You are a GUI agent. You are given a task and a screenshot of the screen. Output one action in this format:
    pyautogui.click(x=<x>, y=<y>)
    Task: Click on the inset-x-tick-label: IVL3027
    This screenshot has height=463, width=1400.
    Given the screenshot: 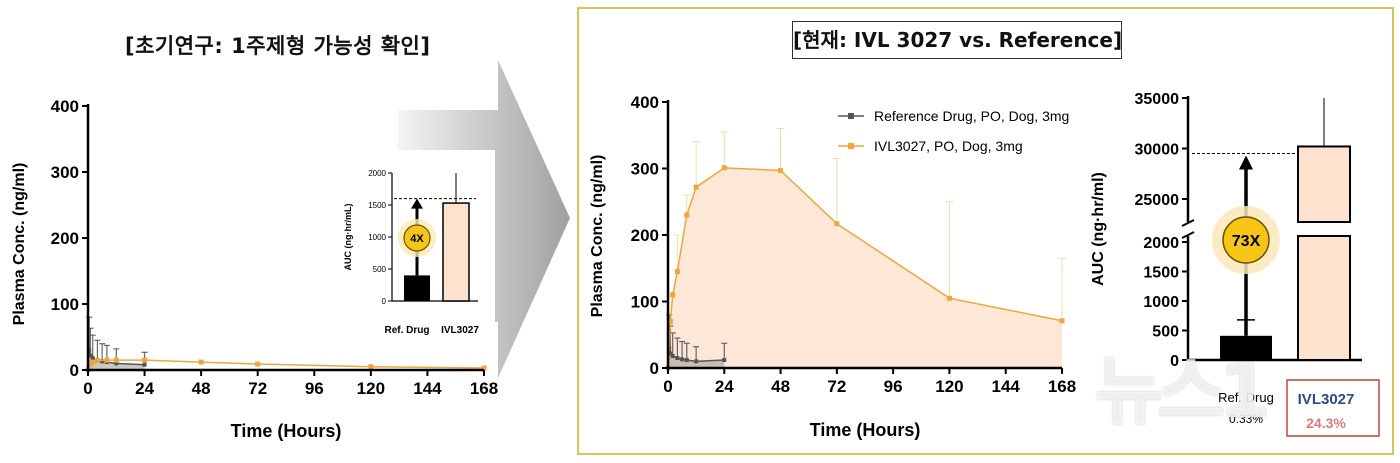 What is the action you would take?
    pyautogui.click(x=460, y=330)
    